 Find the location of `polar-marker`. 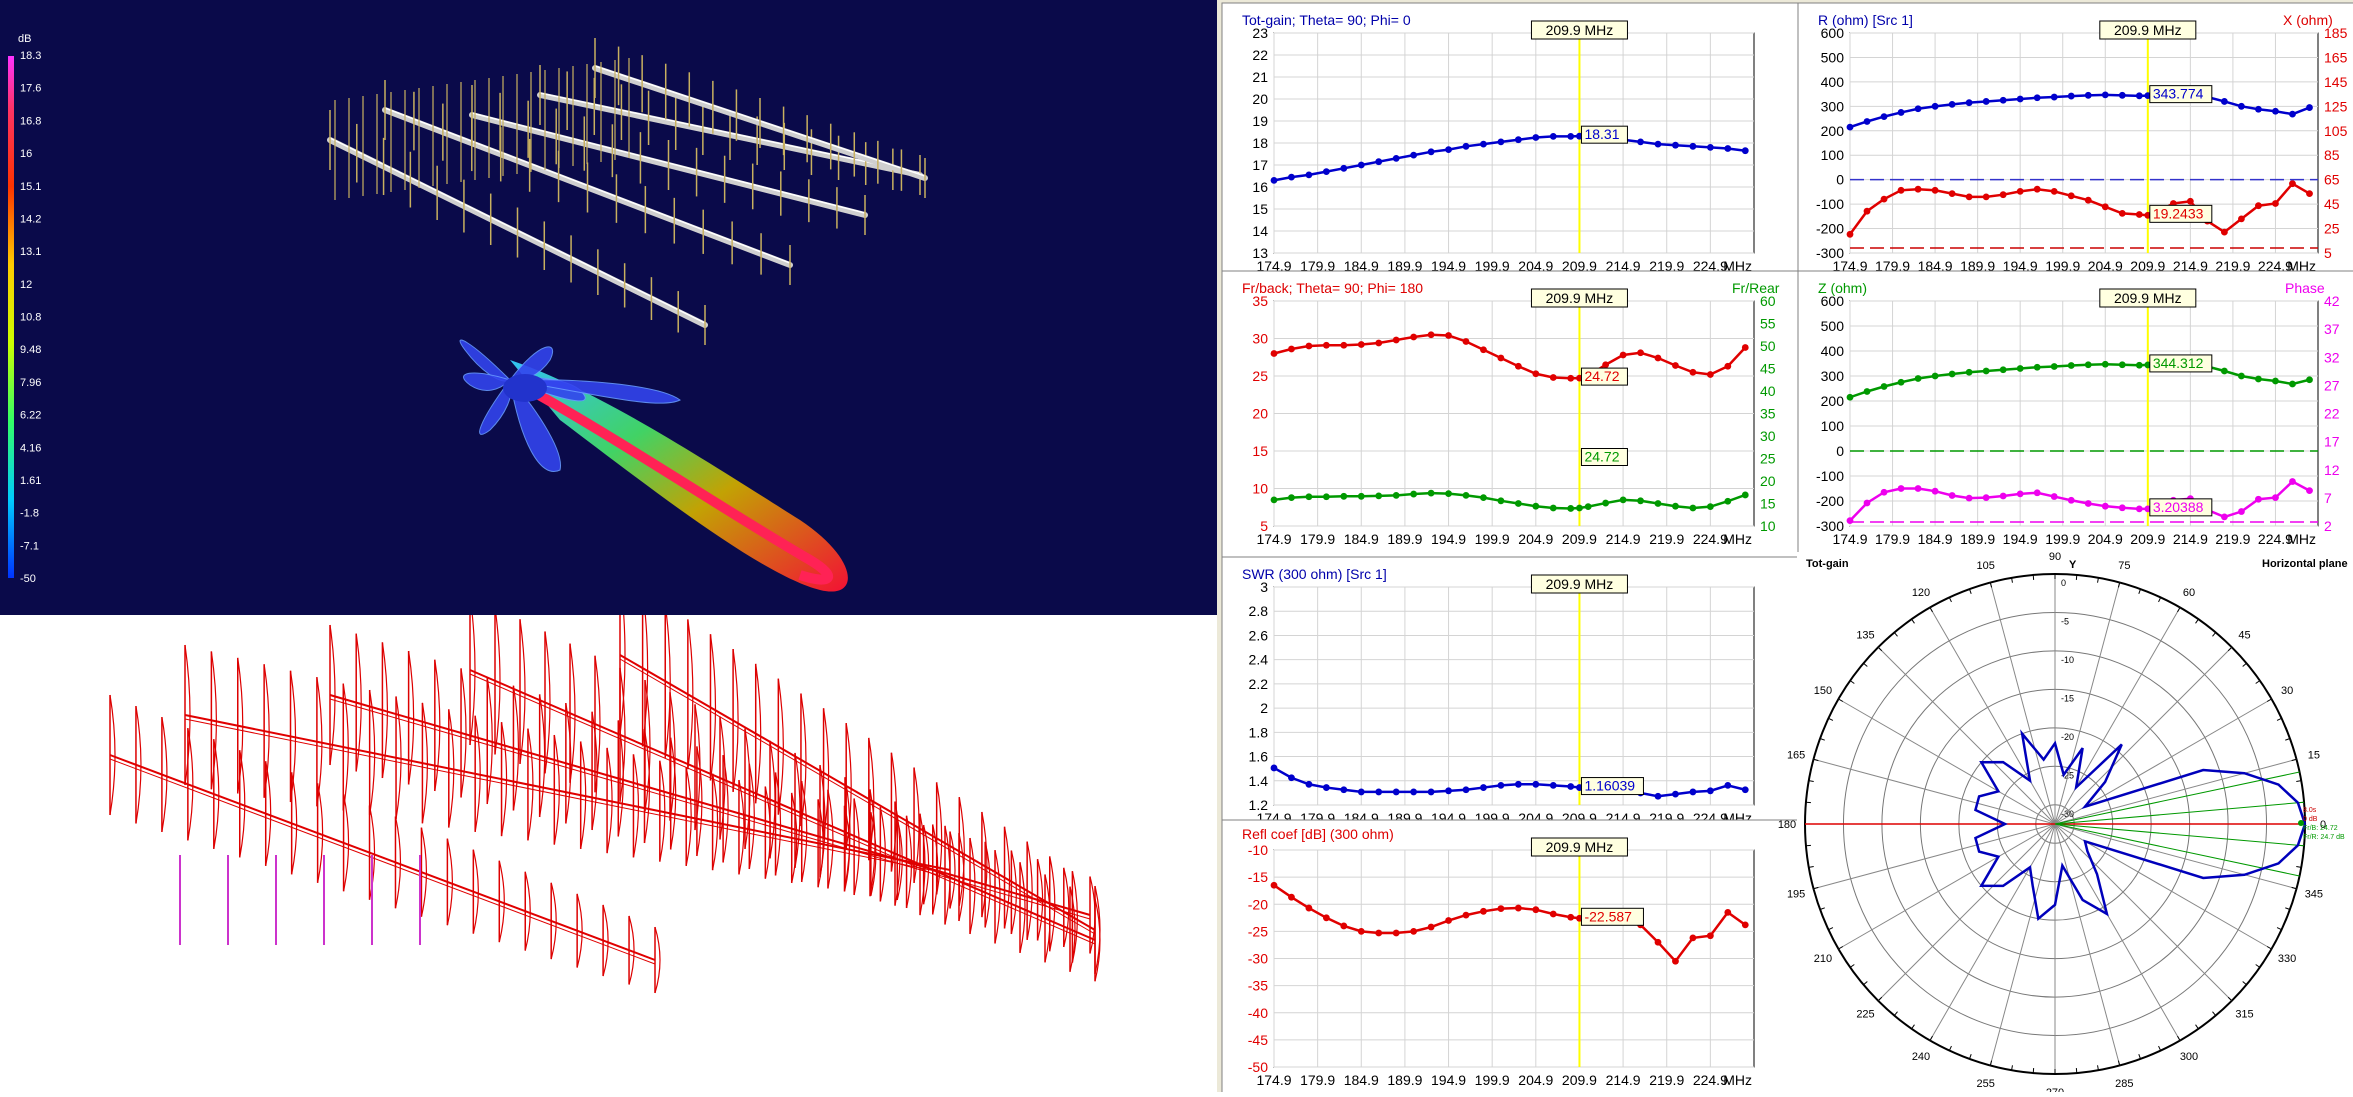

polar-marker is located at coordinates (2301, 823).